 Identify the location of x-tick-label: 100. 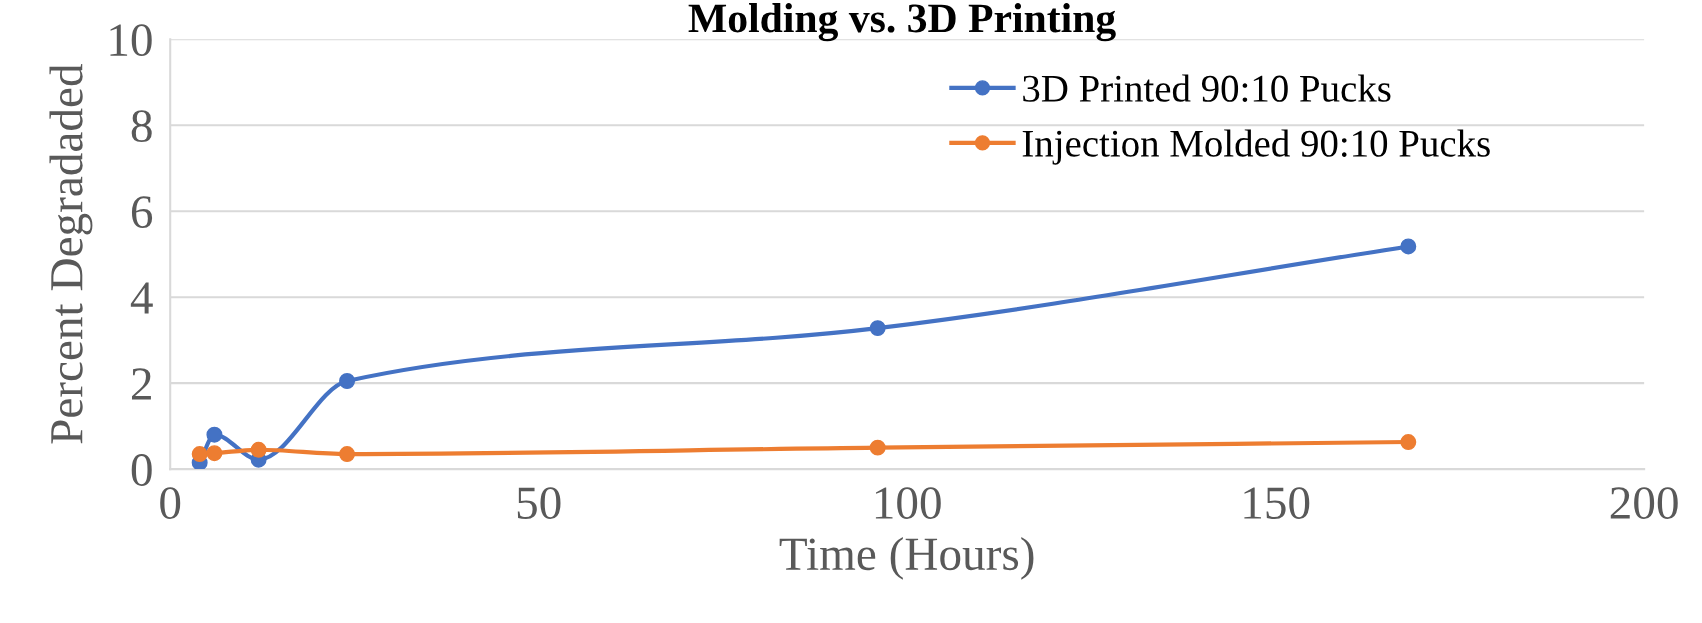
(908, 503).